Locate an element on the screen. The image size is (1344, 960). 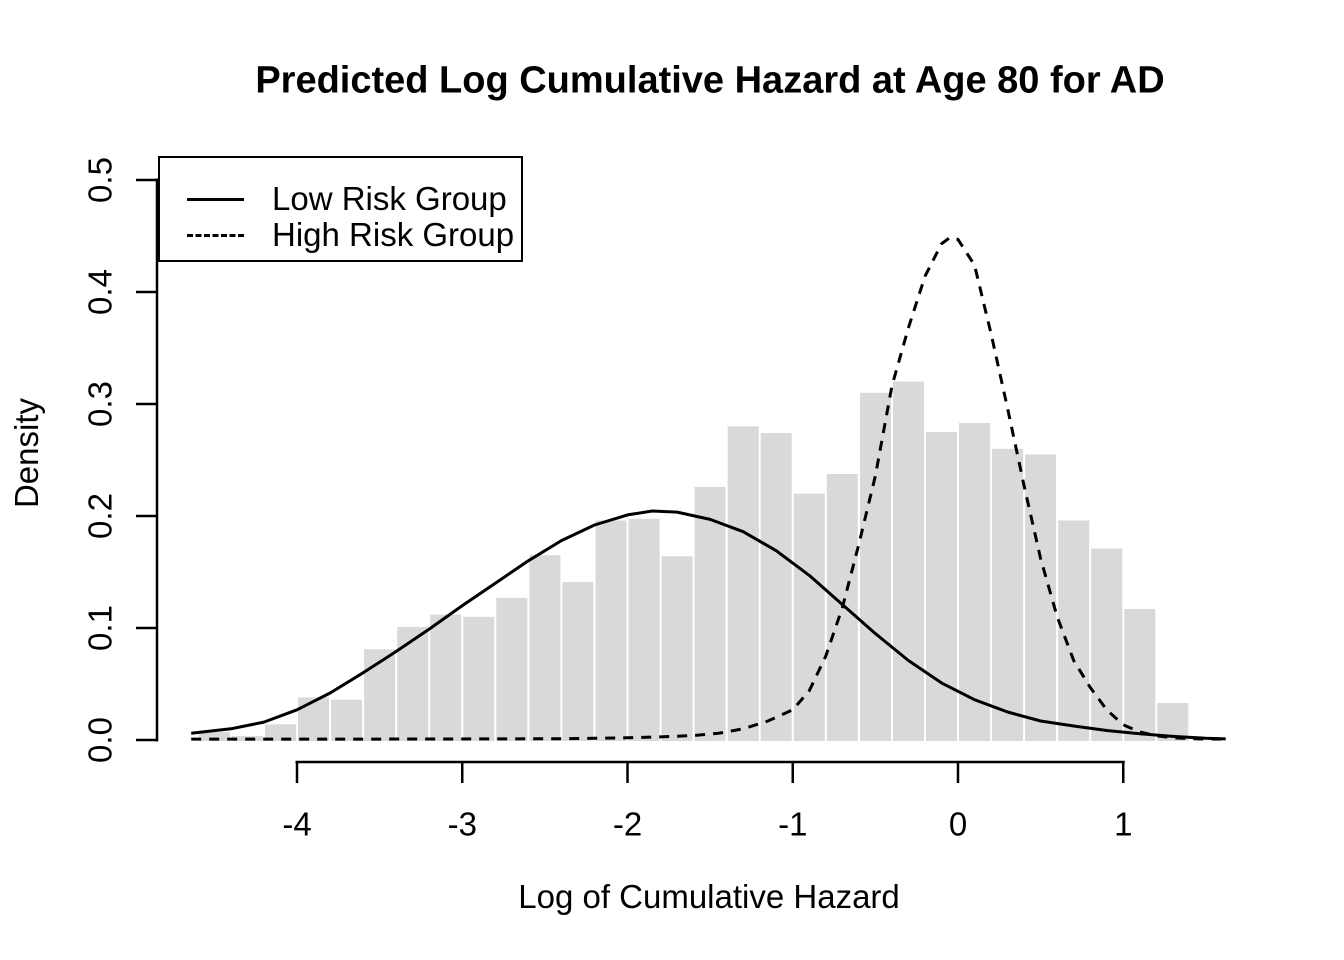
x-tick-label: -2 is located at coordinates (627, 824).